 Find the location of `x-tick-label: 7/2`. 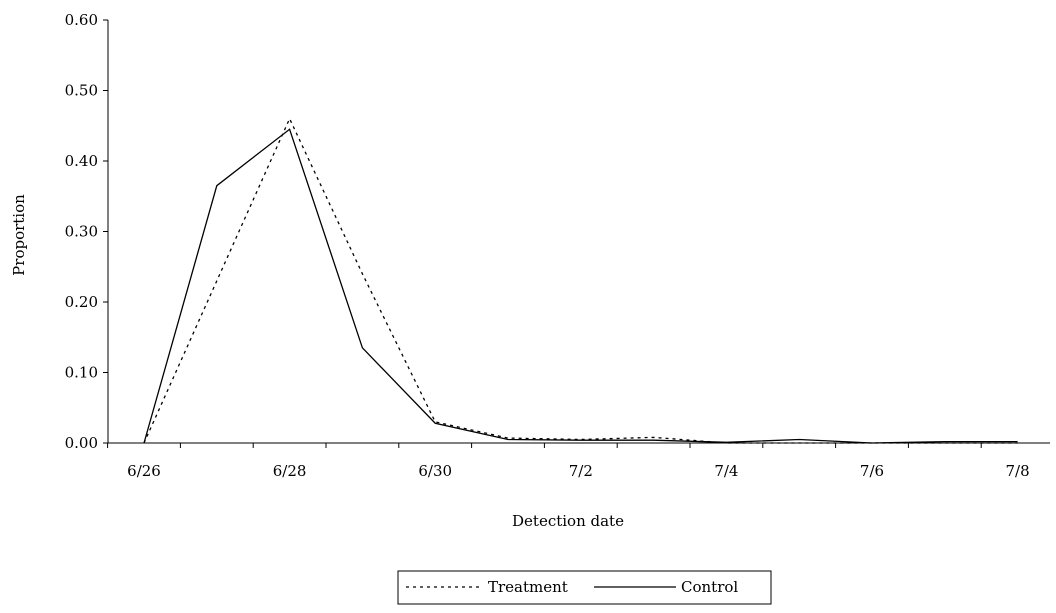

x-tick-label: 7/2 is located at coordinates (581, 471).